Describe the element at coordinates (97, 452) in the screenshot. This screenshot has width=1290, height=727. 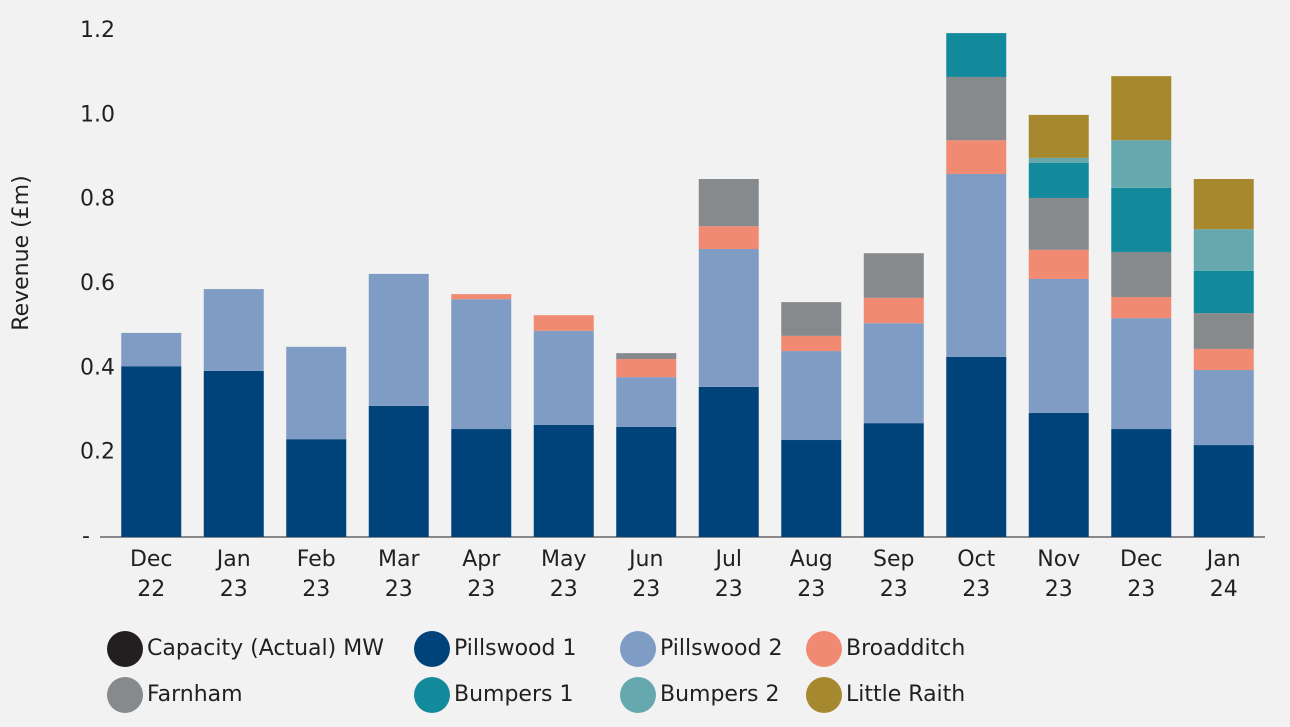
I see `y-tick-label: 0.2` at that location.